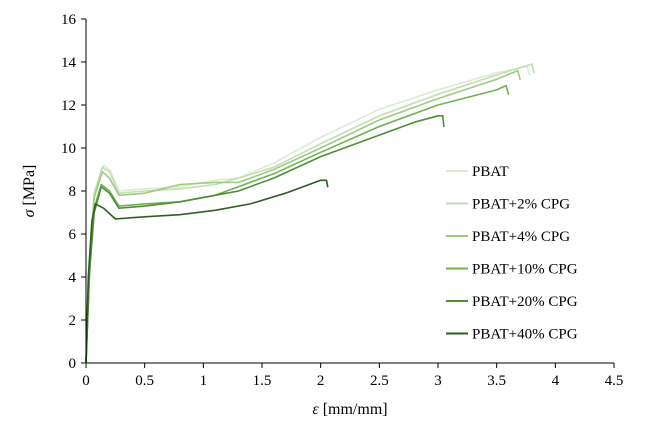 The height and width of the screenshot is (425, 646). Describe the element at coordinates (321, 381) in the screenshot. I see `x-tick-label: 2` at that location.